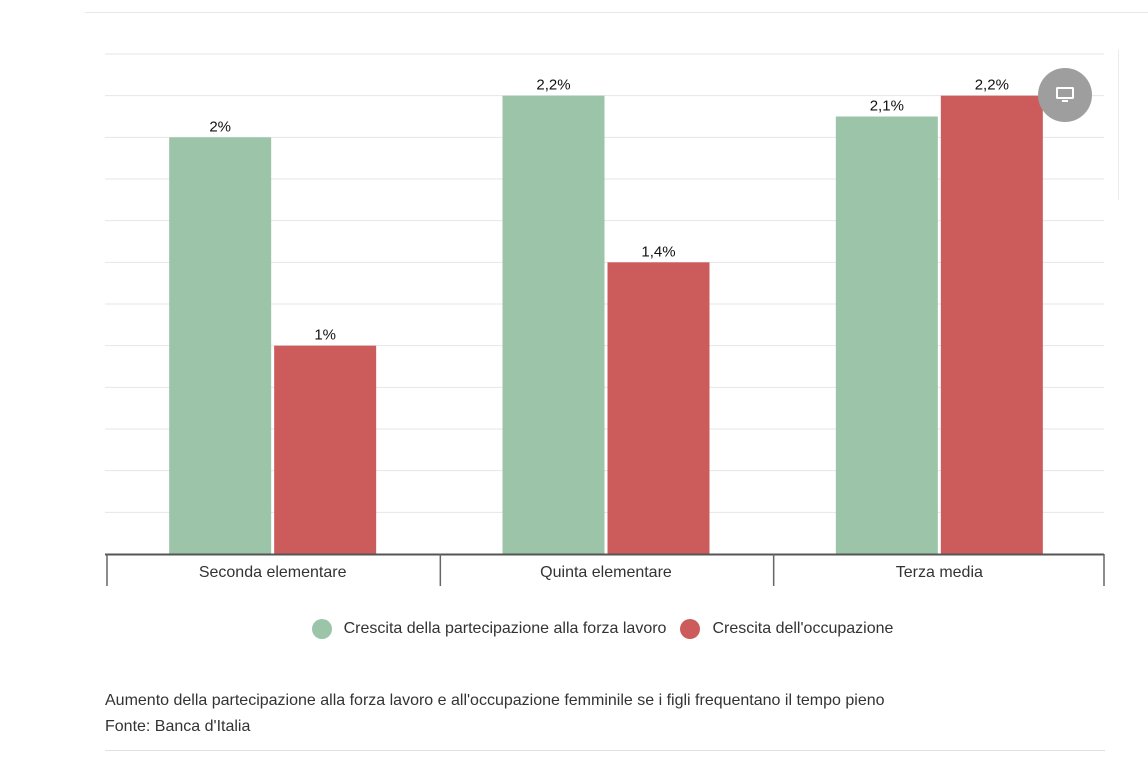 The height and width of the screenshot is (774, 1148). I want to click on caption-source: Fonte: Banca d'Italia, so click(178, 726).